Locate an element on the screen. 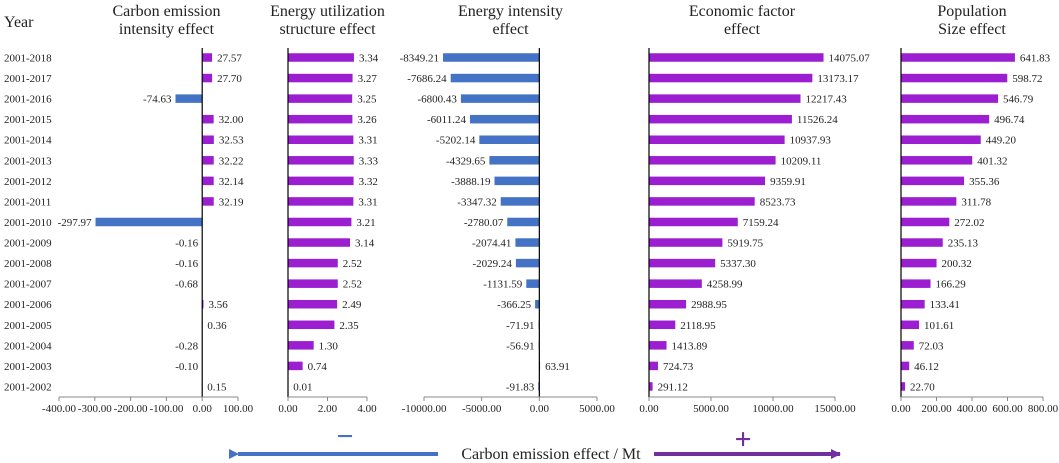 This screenshot has width=1059, height=463. data-label: 13173.17 is located at coordinates (838, 79).